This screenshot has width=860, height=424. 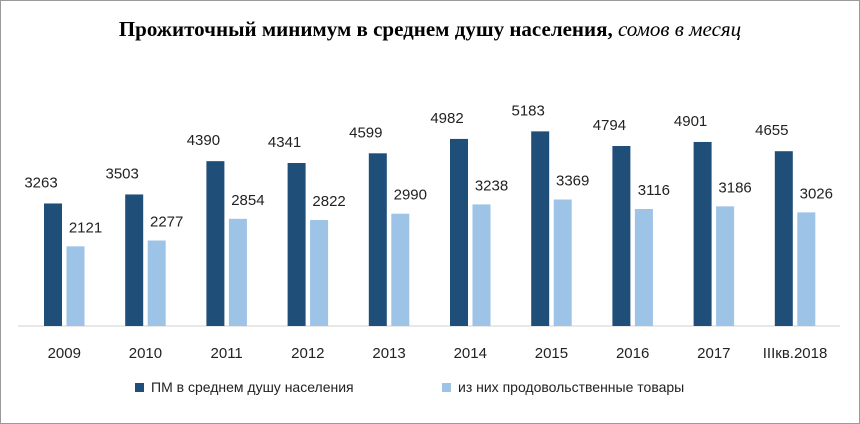 I want to click on data-label: 2121, so click(x=85, y=227).